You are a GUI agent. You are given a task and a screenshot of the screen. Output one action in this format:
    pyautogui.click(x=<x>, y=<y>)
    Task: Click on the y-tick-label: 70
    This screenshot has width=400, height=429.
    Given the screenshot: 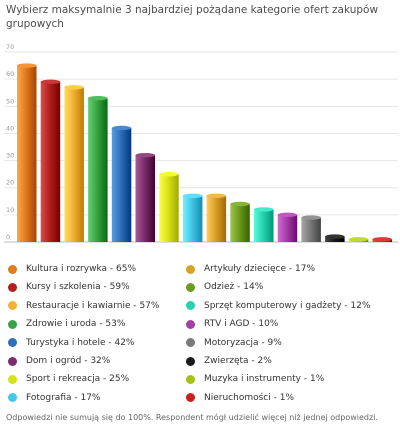 What is the action you would take?
    pyautogui.click(x=10, y=47)
    